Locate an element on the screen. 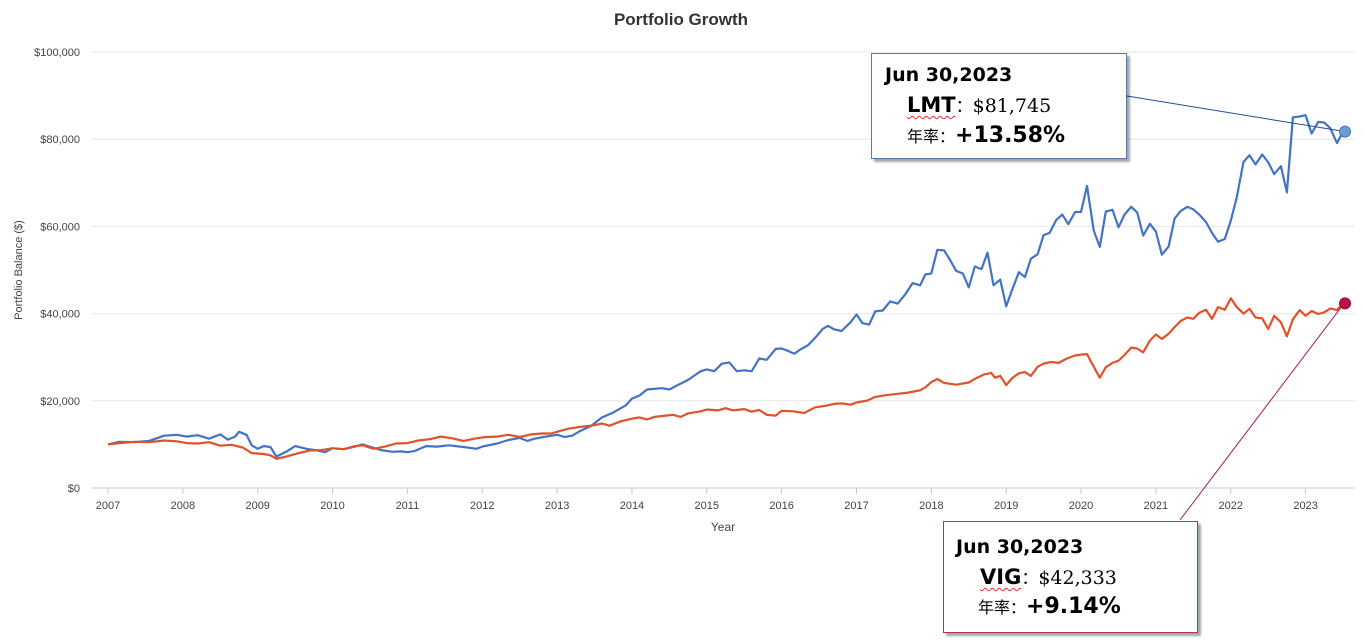 The width and height of the screenshot is (1364, 641). x-tick-label: 2017 is located at coordinates (856, 506).